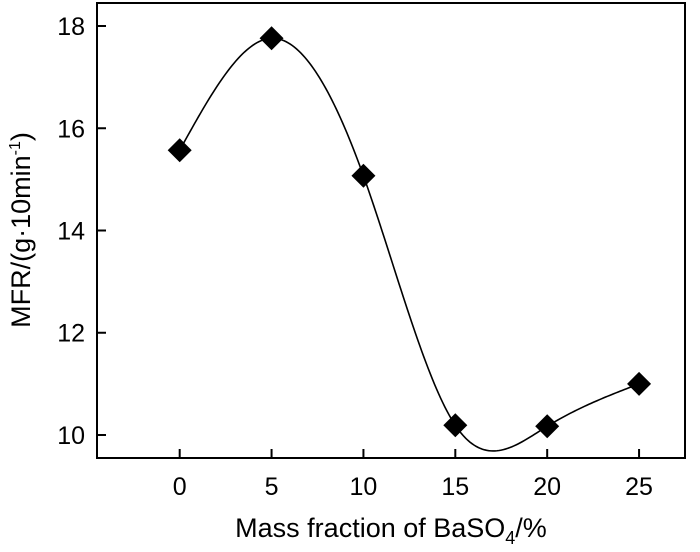 This screenshot has width=700, height=552. What do you see at coordinates (272, 487) in the screenshot?
I see `x-tick-label: 5` at bounding box center [272, 487].